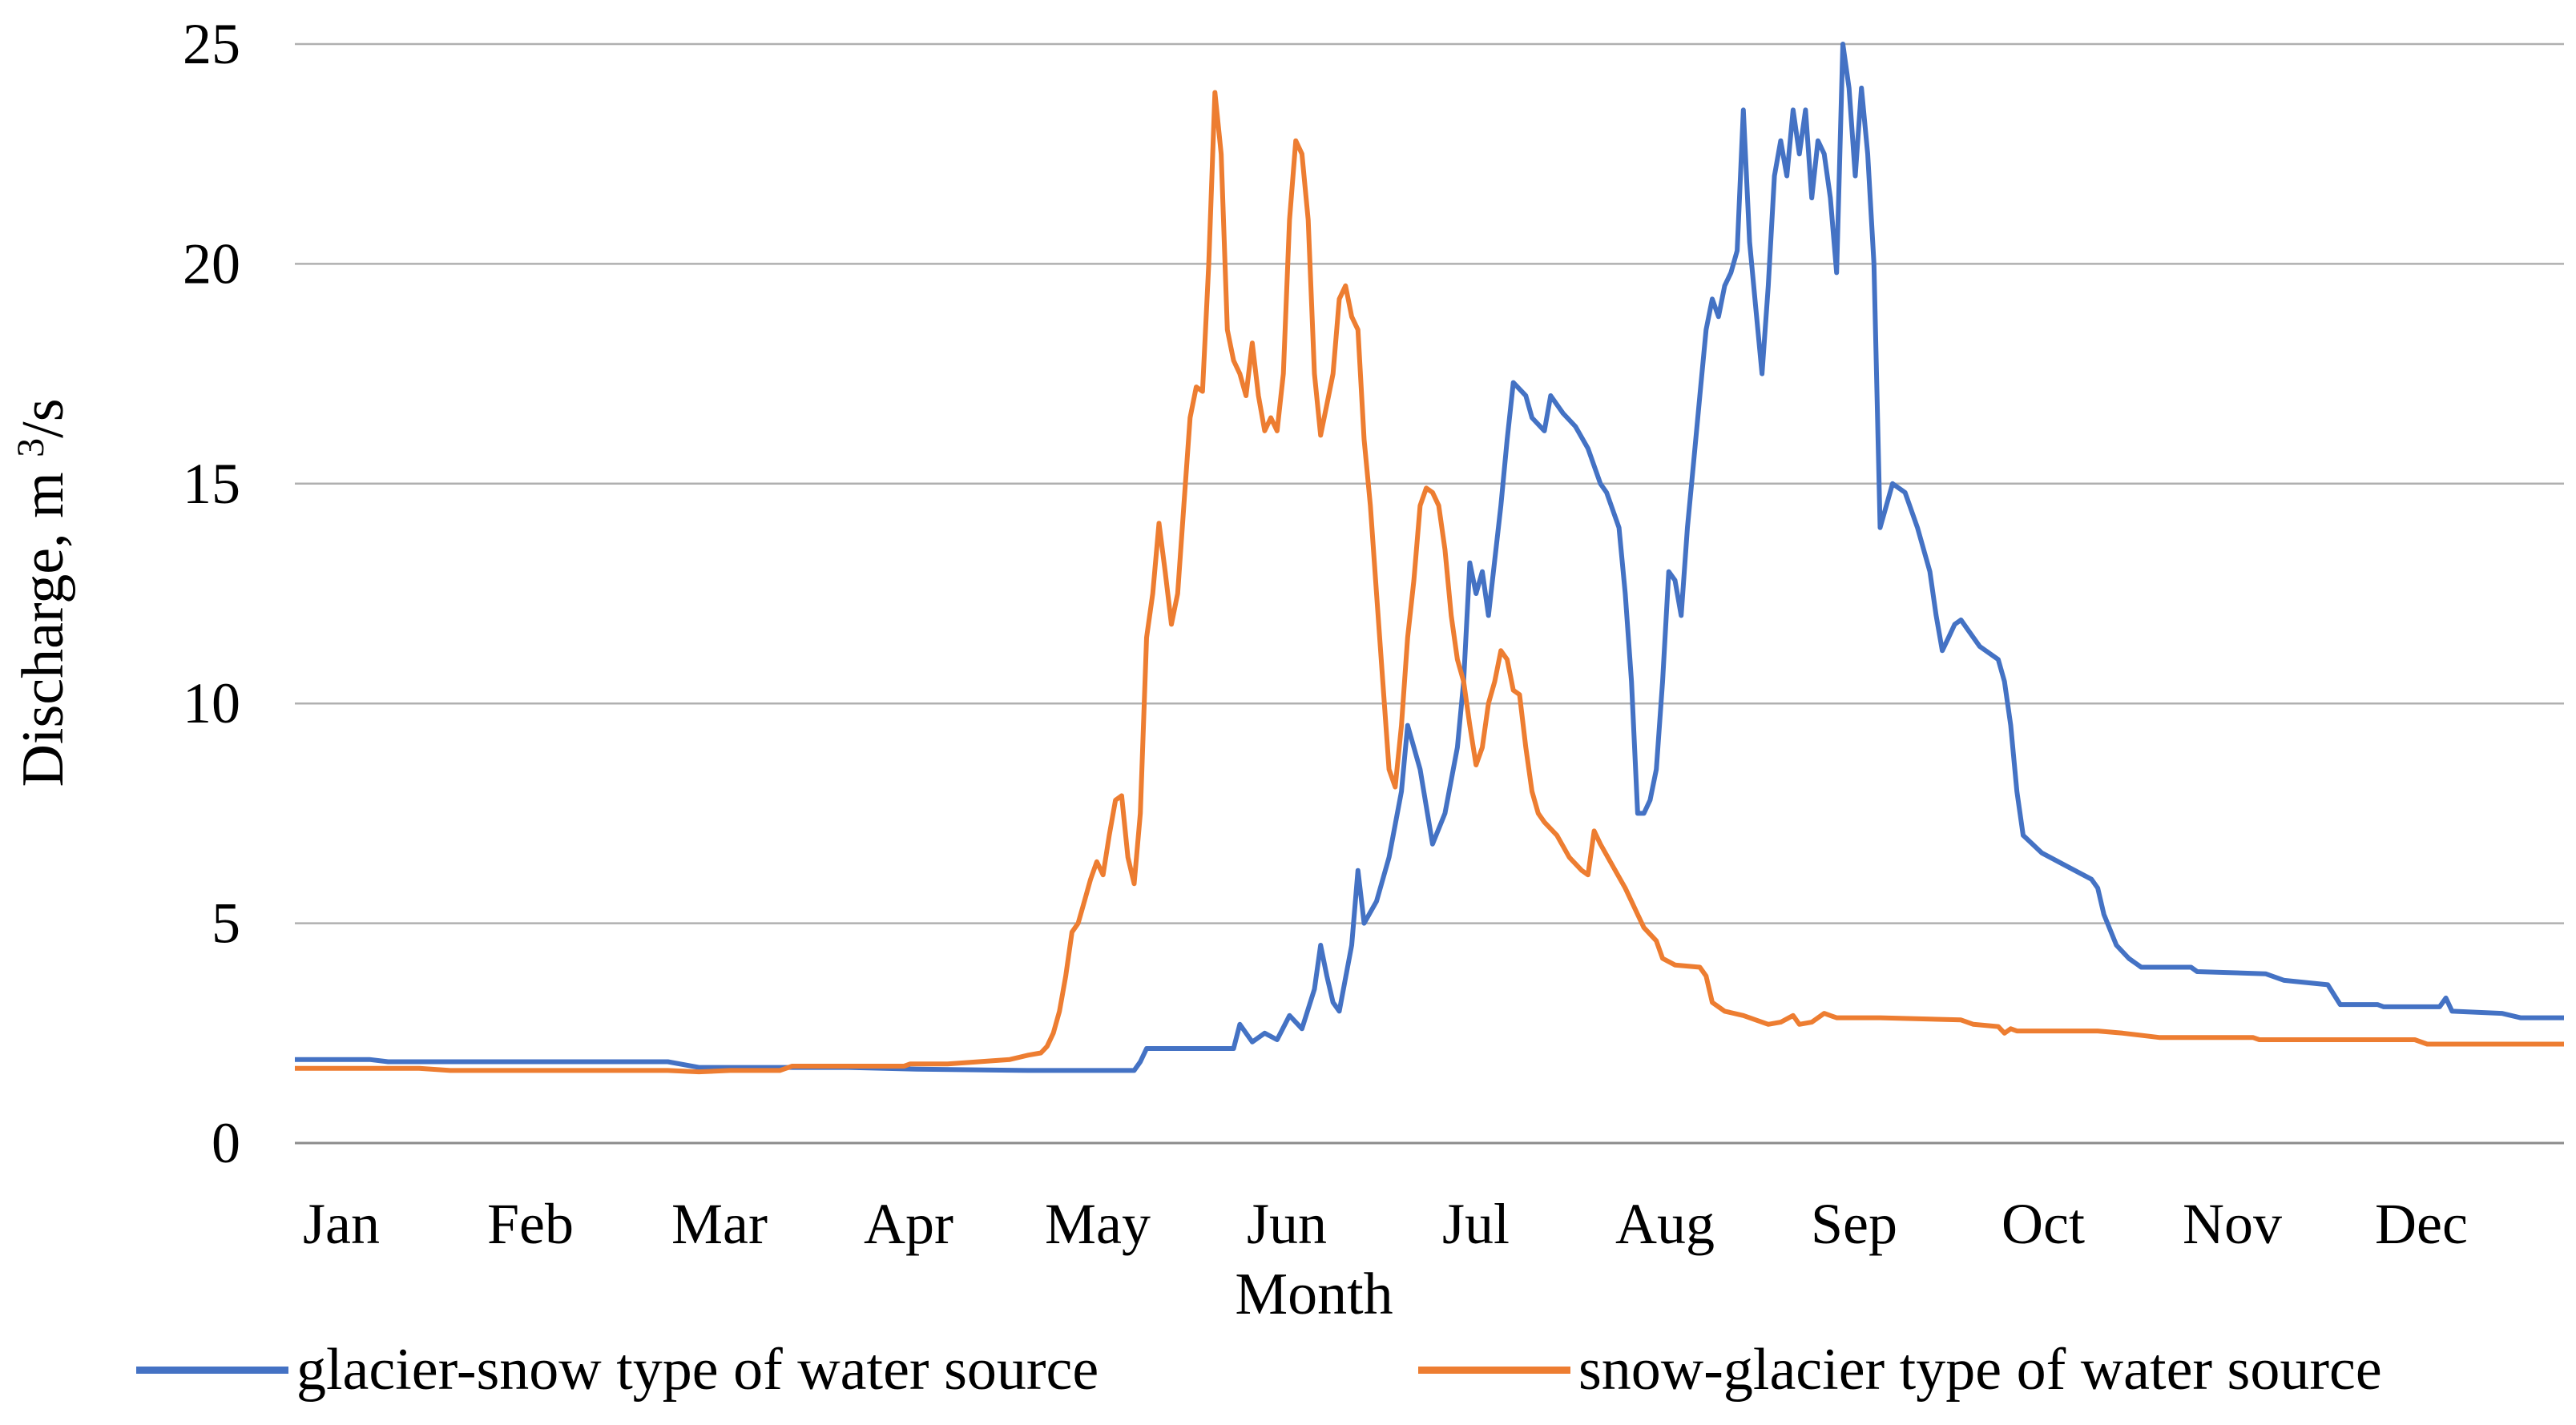 The width and height of the screenshot is (2576, 1425). I want to click on legend-item-snow-glacier: snow-glacier type of water source, so click(1900, 1370).